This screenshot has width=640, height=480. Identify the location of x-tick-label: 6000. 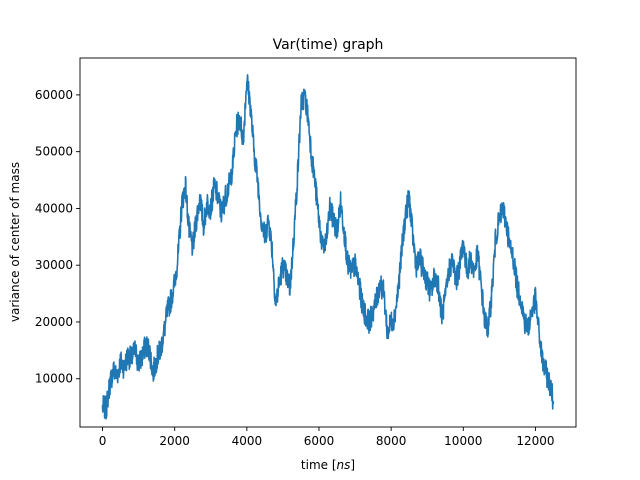
(319, 441).